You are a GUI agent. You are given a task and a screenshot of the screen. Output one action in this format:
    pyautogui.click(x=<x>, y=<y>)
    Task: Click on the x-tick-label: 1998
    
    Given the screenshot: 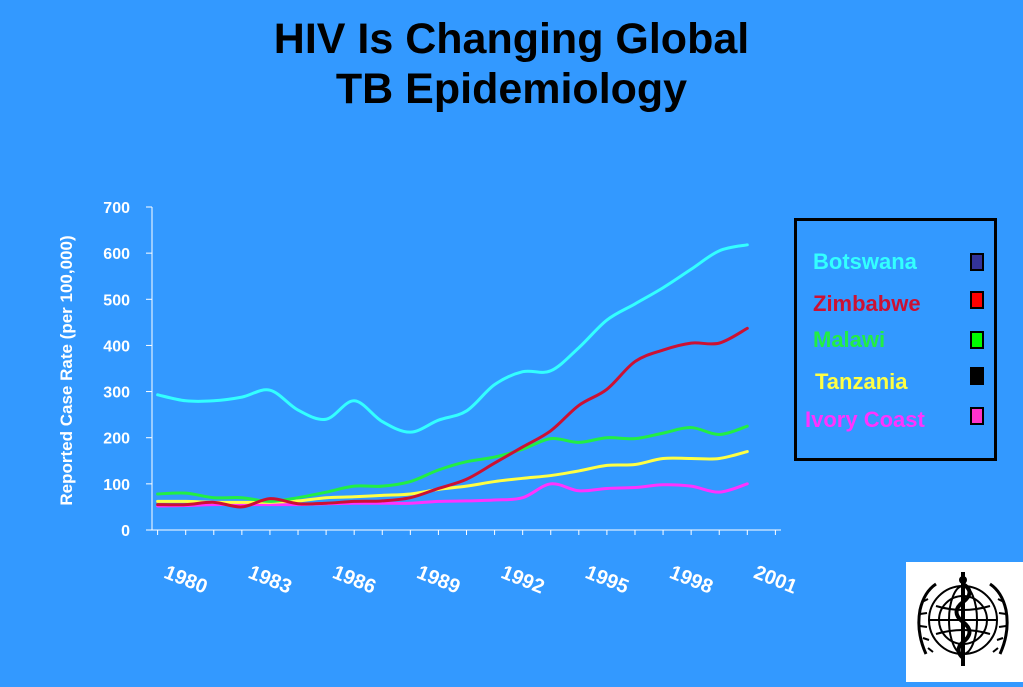 What is the action you would take?
    pyautogui.click(x=691, y=579)
    